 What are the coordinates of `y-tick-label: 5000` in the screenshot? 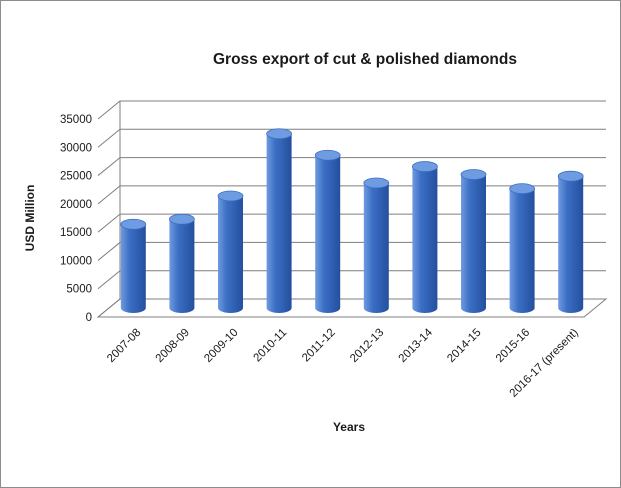 It's located at (79, 290).